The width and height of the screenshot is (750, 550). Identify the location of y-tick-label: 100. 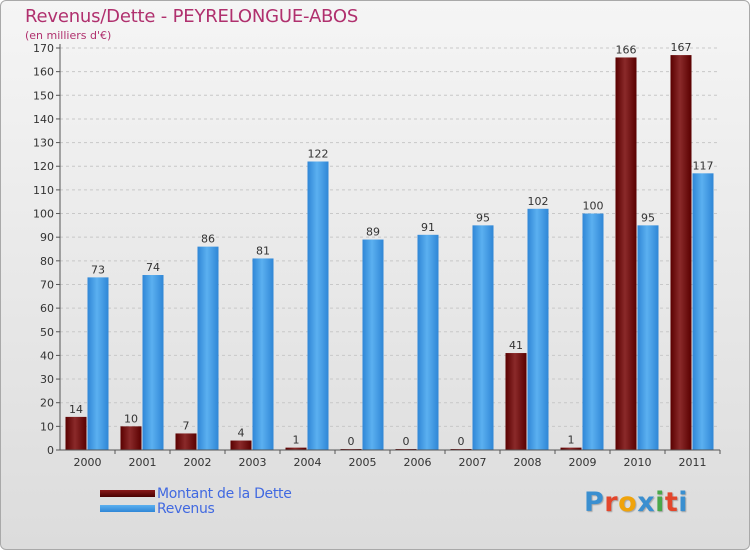
(43, 214).